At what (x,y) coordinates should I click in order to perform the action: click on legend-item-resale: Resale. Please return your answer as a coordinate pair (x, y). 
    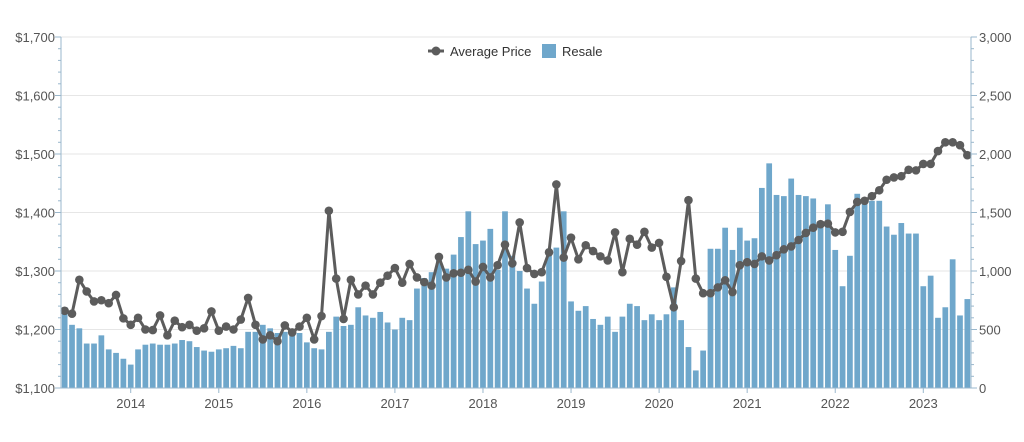
    Looking at the image, I should click on (572, 51).